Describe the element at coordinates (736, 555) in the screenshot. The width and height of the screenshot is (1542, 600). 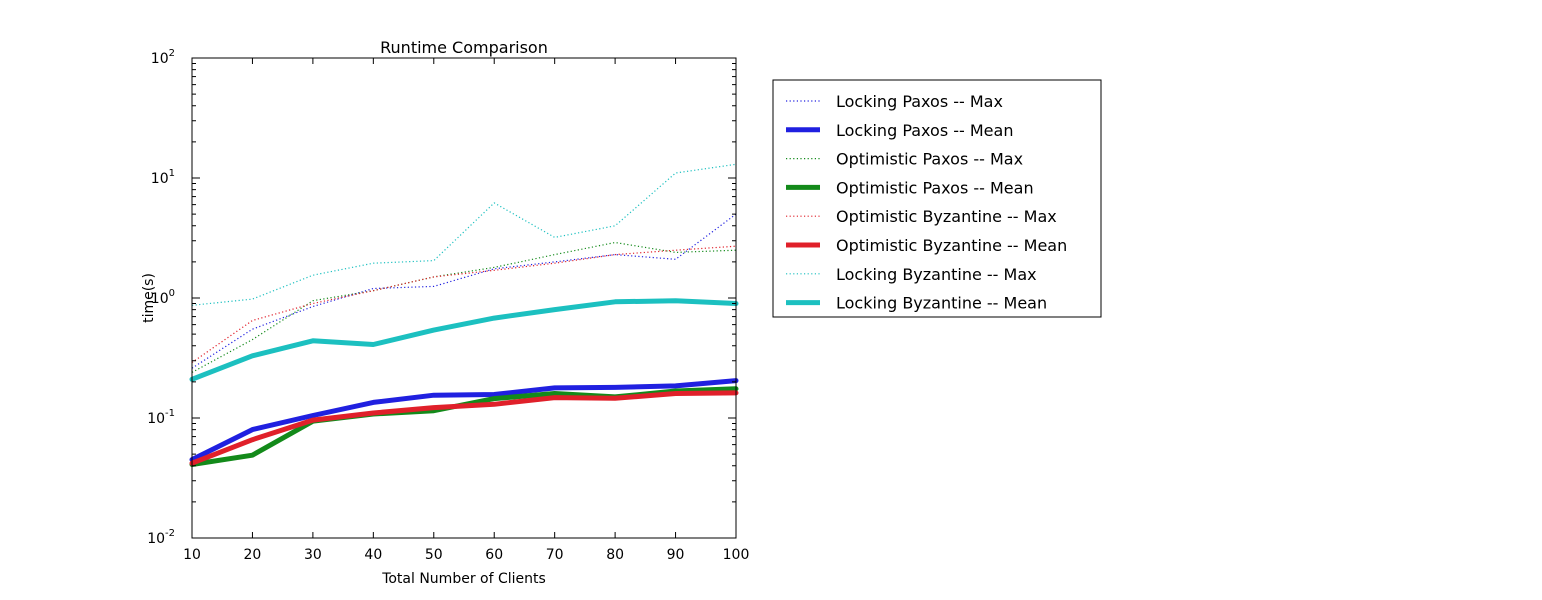
I see `x-tick-label: 100` at that location.